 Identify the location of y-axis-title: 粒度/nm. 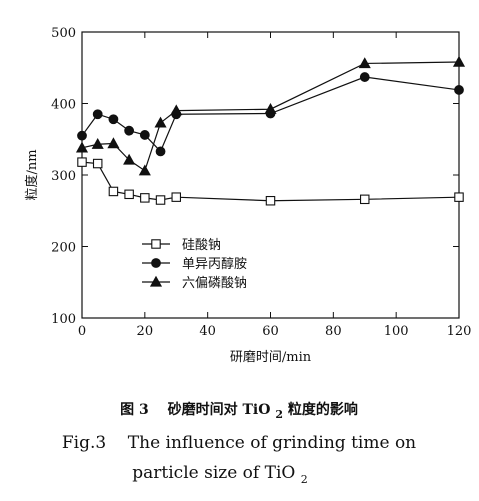
(32, 174).